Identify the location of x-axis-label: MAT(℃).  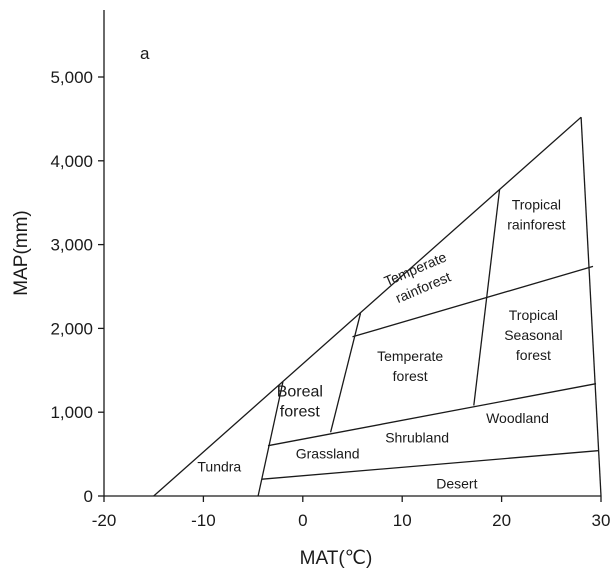
(336, 558).